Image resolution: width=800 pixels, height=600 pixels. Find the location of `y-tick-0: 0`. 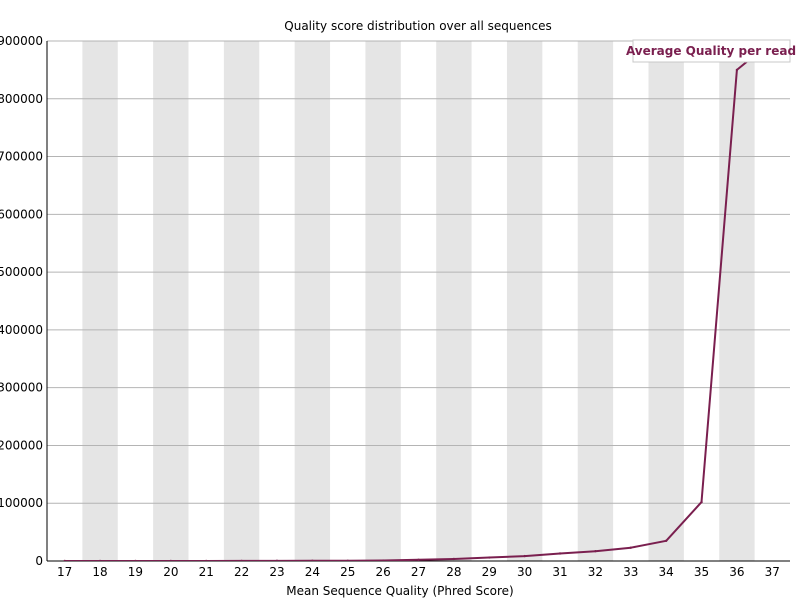

y-tick-0: 0 is located at coordinates (39, 561).